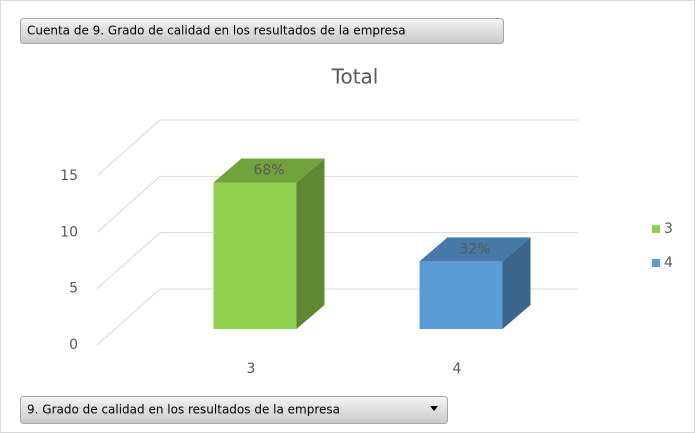 This screenshot has width=695, height=433. What do you see at coordinates (73, 289) in the screenshot?
I see `y-tick-label: 5` at bounding box center [73, 289].